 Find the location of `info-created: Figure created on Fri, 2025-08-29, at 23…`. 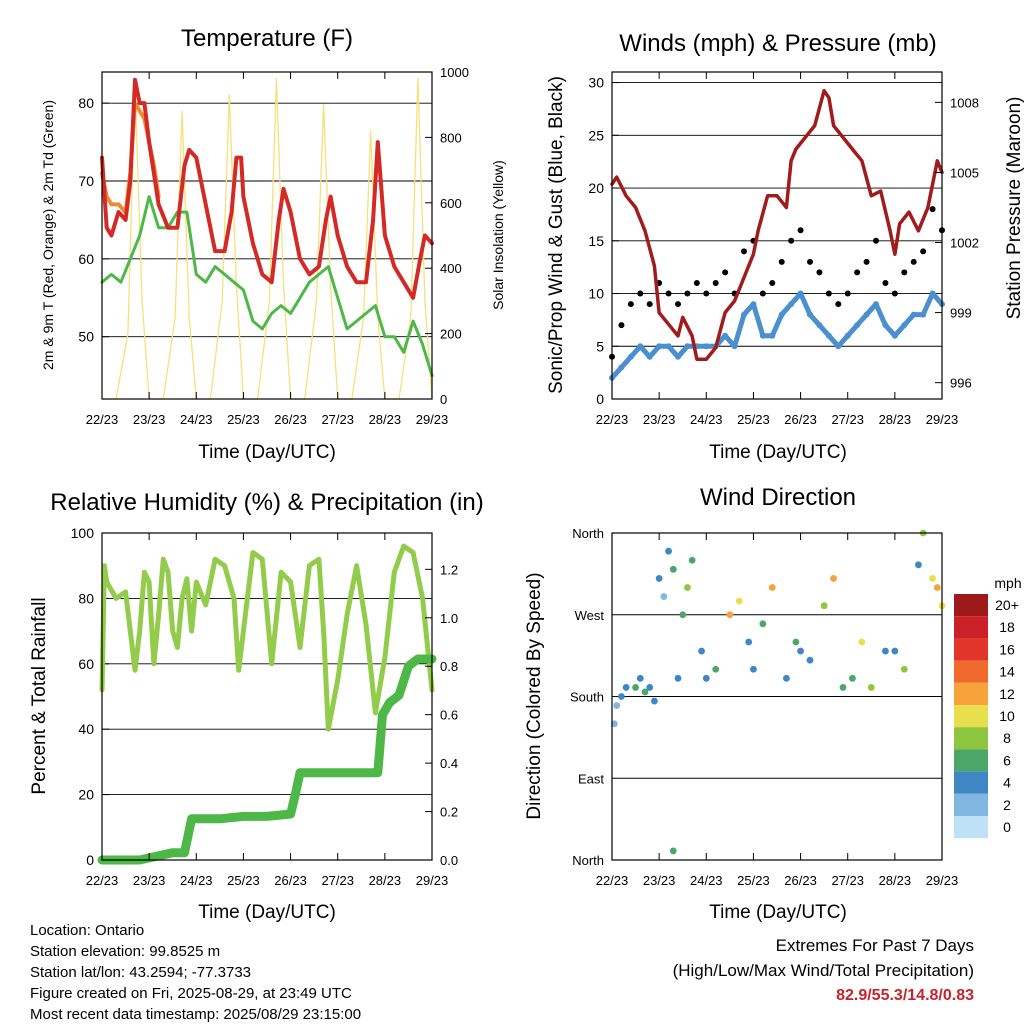

info-created: Figure created on Fri, 2025-08-29, at 23… is located at coordinates (191, 993).